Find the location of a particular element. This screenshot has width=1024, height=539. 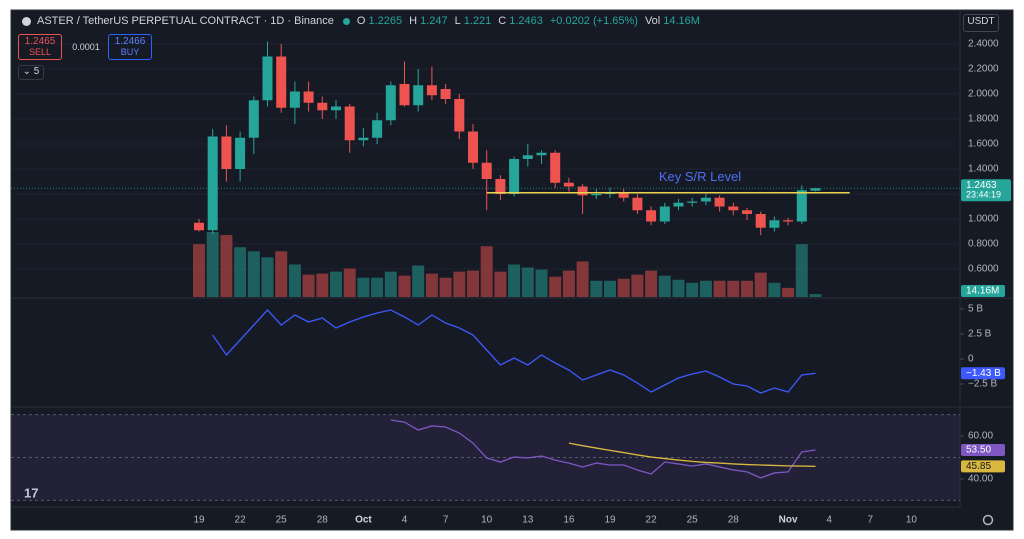

x-tick-label: Nov is located at coordinates (788, 520).